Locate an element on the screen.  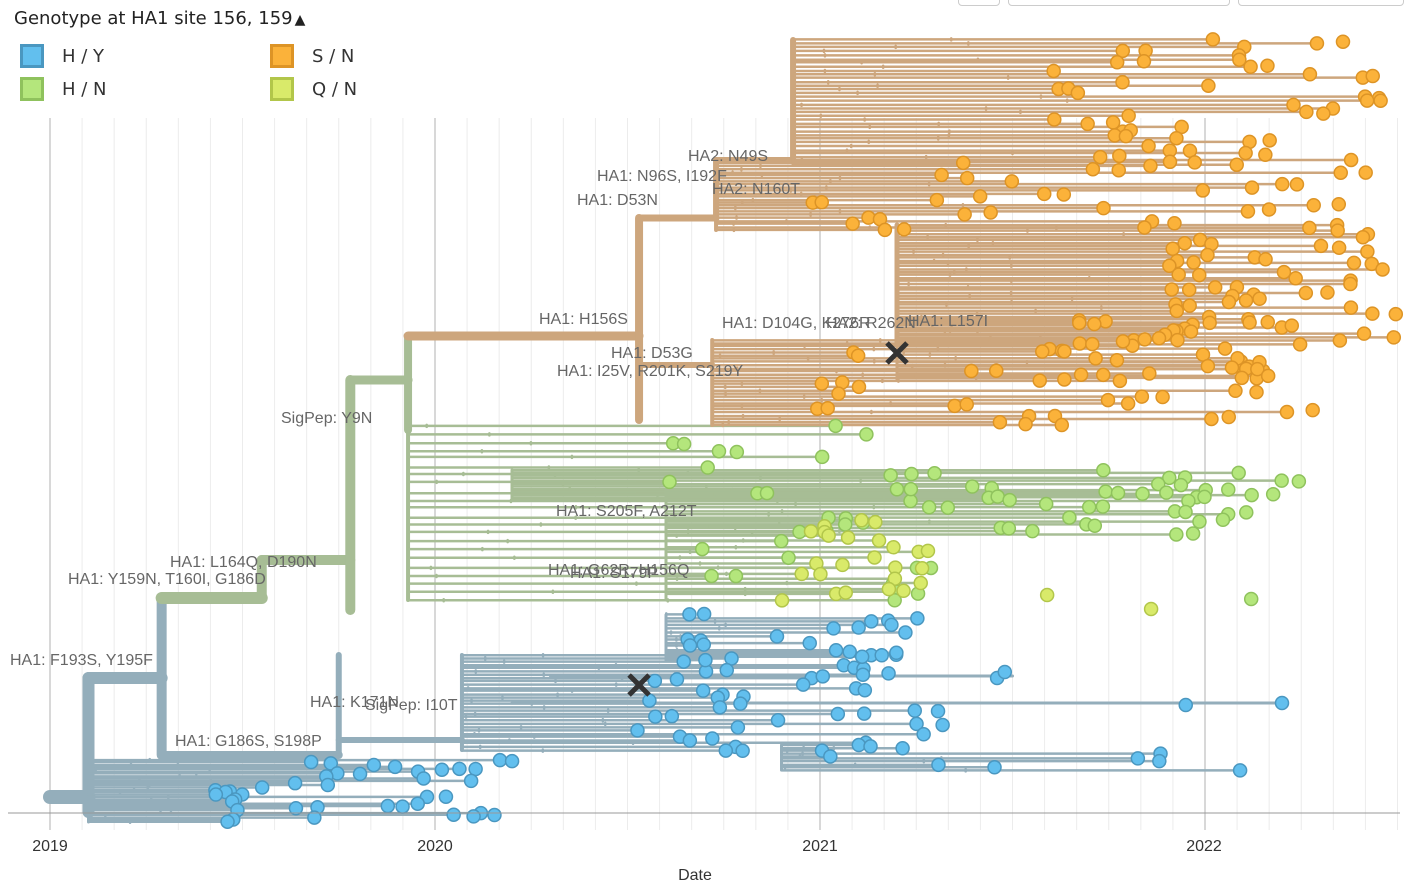
x-axis: 2019 2020 2021 2022 Date is located at coordinates (704, 848).